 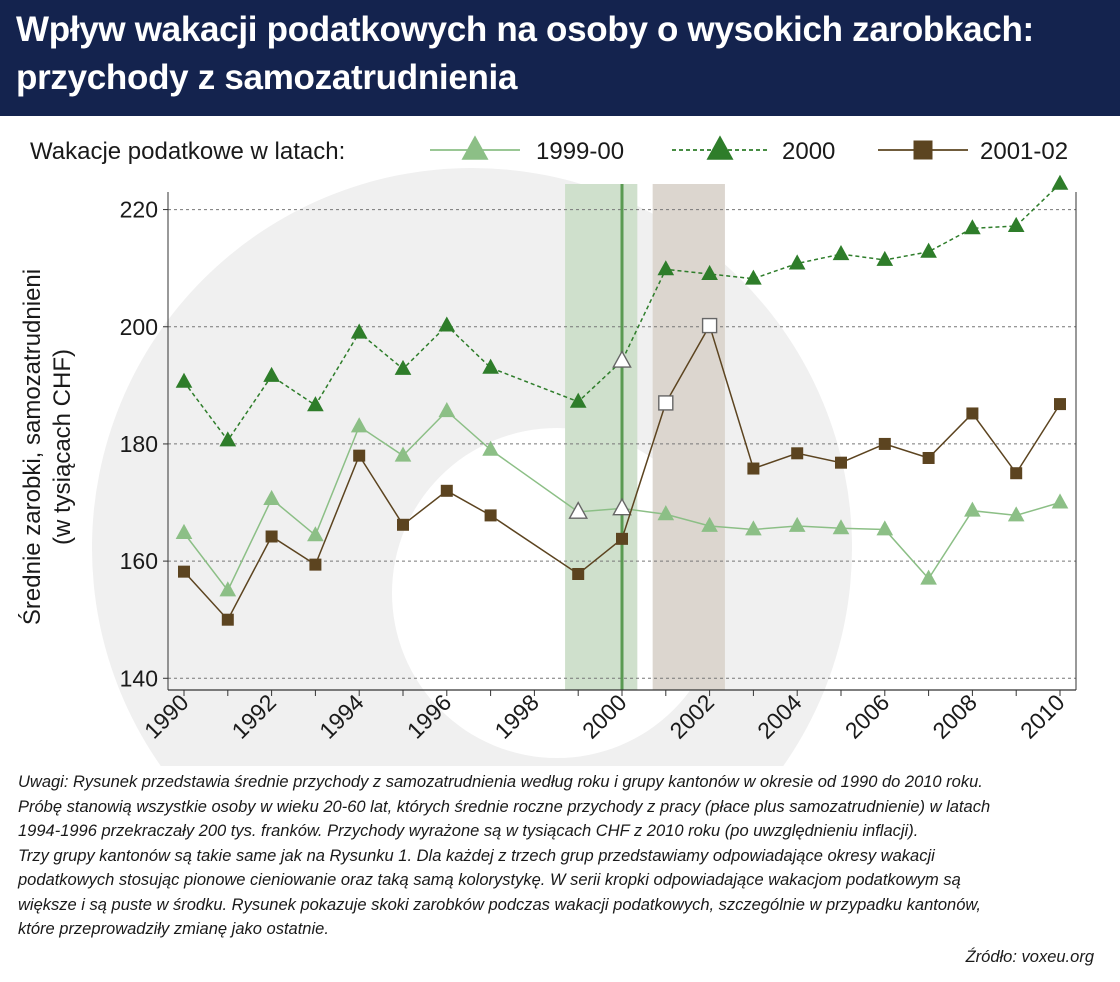 I want to click on x-tick-label: 2010, so click(x=1042, y=716).